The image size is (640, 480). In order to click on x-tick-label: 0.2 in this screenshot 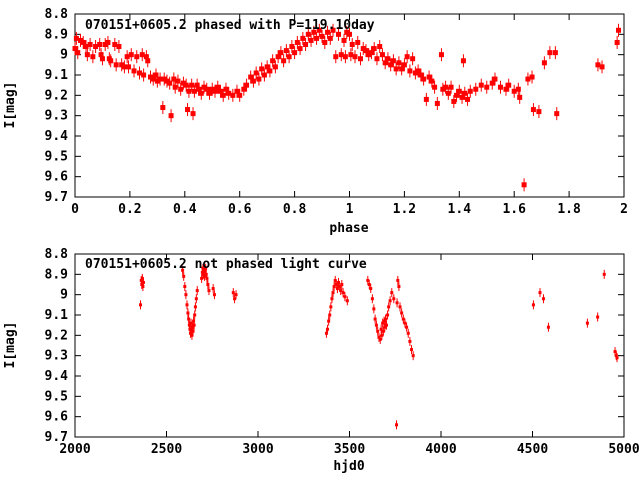, I will do `click(129, 209)`.